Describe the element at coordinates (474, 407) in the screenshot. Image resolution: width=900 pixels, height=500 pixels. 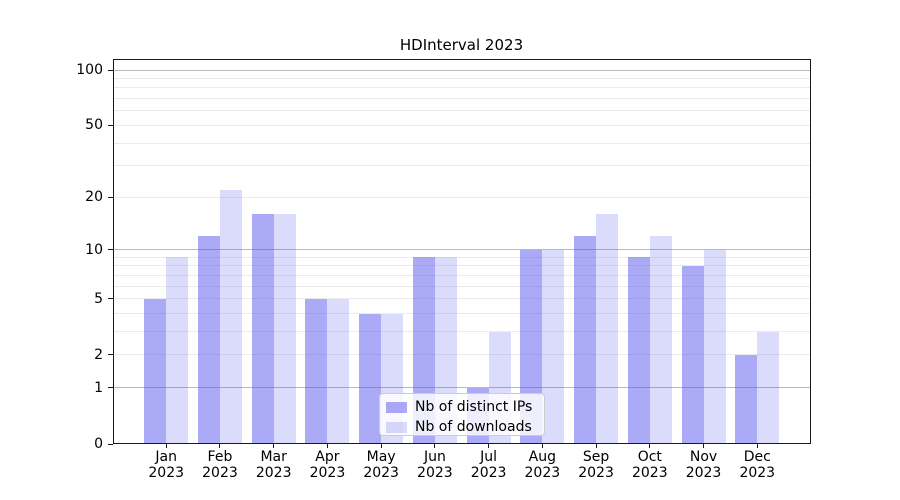
I see `legend-label-distinct-ips: Nb of distinct IPs` at that location.